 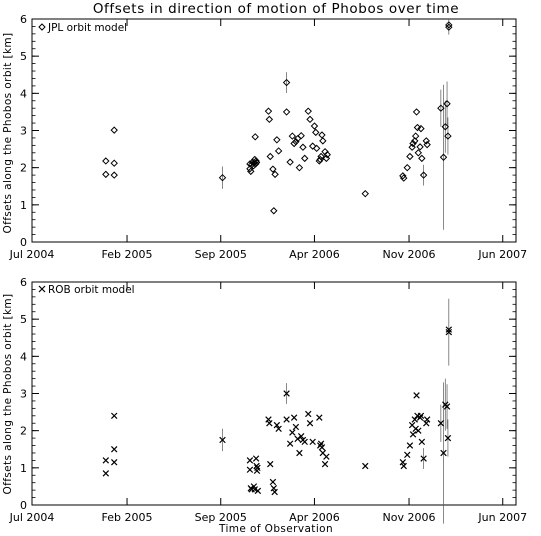 I want to click on bottom-x-tick-label: Feb 2005, so click(x=127, y=517).